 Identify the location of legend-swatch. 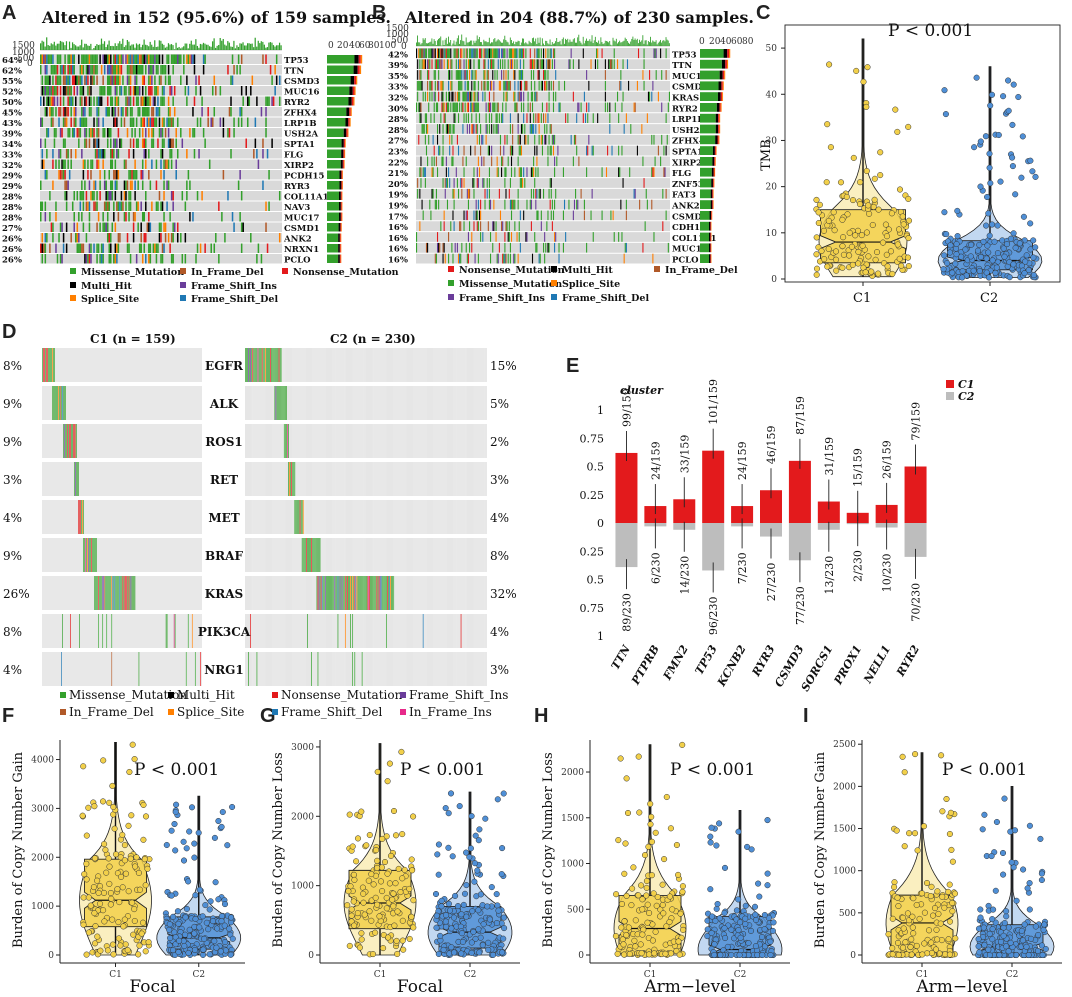
(183, 285).